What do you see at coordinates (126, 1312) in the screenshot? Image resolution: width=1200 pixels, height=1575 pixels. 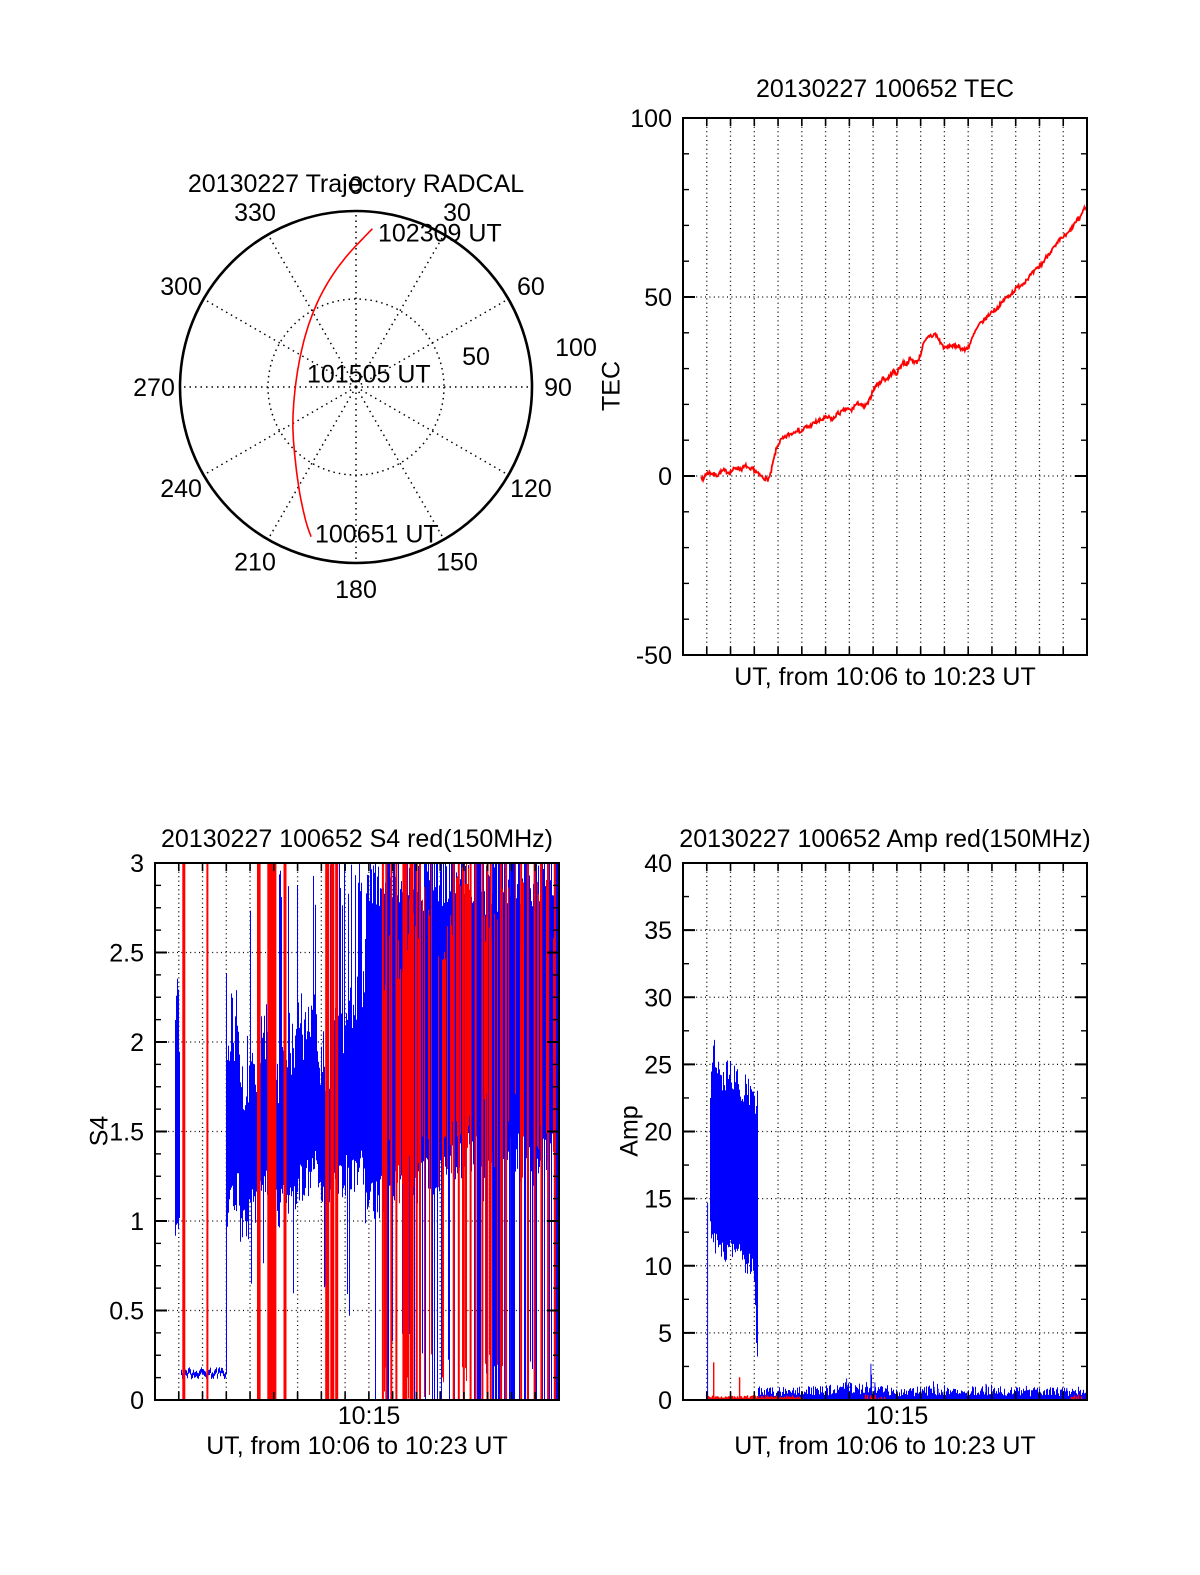 I see `svg-text: 0.5` at bounding box center [126, 1312].